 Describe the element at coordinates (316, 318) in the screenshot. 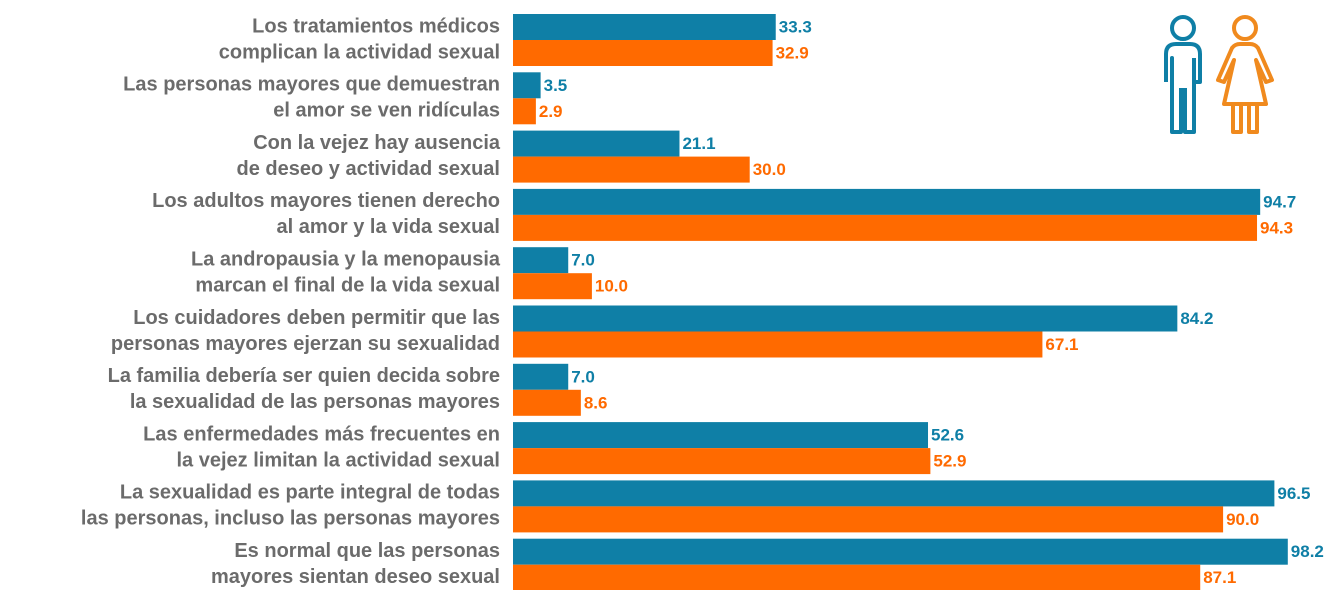

I see `category-label: Los cuidadores deben permitir que las` at that location.